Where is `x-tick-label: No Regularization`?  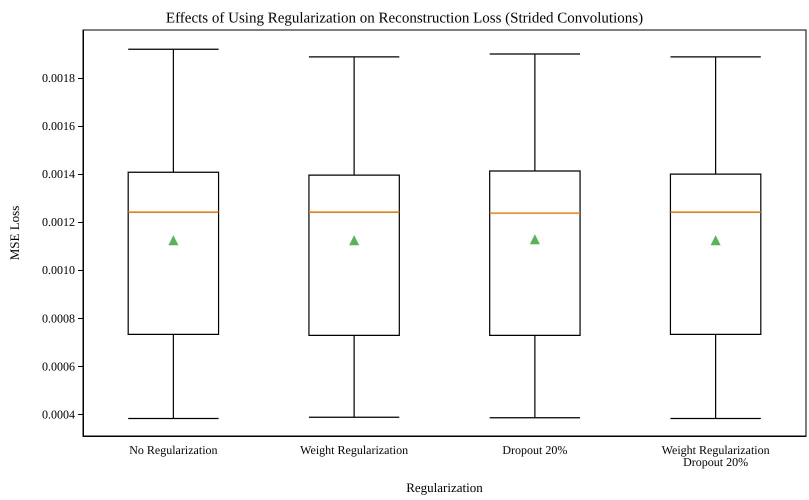
x-tick-label: No Regularization is located at coordinates (173, 450).